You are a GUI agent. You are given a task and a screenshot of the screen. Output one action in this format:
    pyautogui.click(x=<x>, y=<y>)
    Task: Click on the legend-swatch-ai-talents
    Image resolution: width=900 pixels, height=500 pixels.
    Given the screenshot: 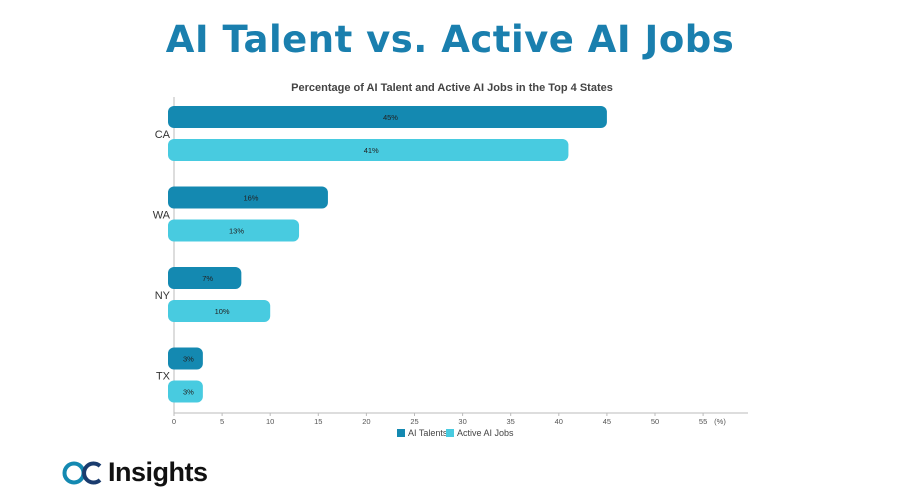 What is the action you would take?
    pyautogui.click(x=401, y=433)
    